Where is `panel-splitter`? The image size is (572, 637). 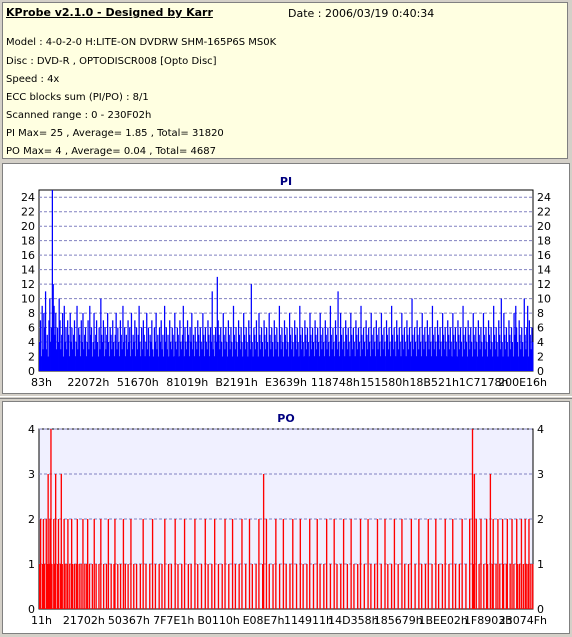
panel-splitter is located at coordinates (286, 397).